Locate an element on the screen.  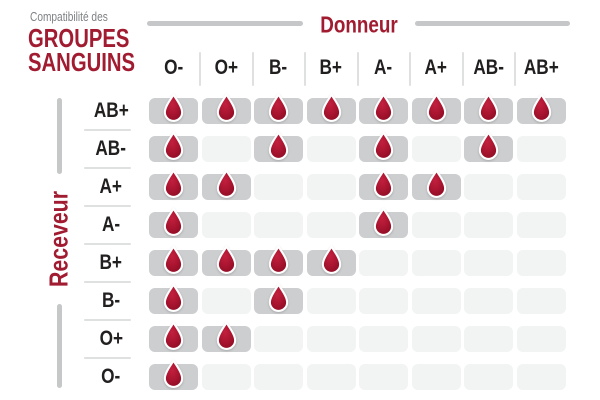
page-title-line1: GROUPES is located at coordinates (79, 38).